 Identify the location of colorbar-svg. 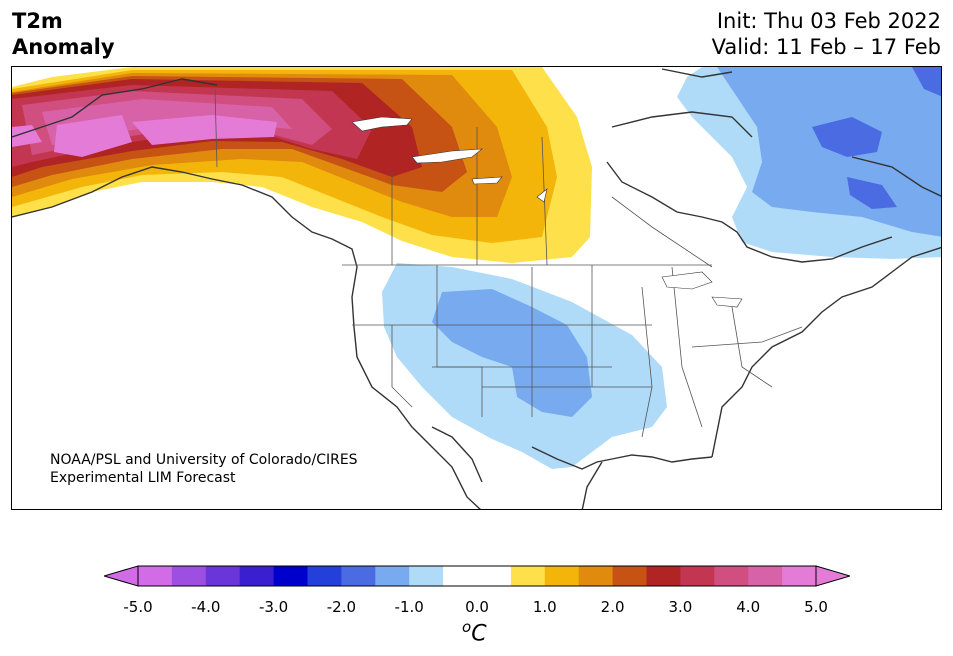
(477, 576).